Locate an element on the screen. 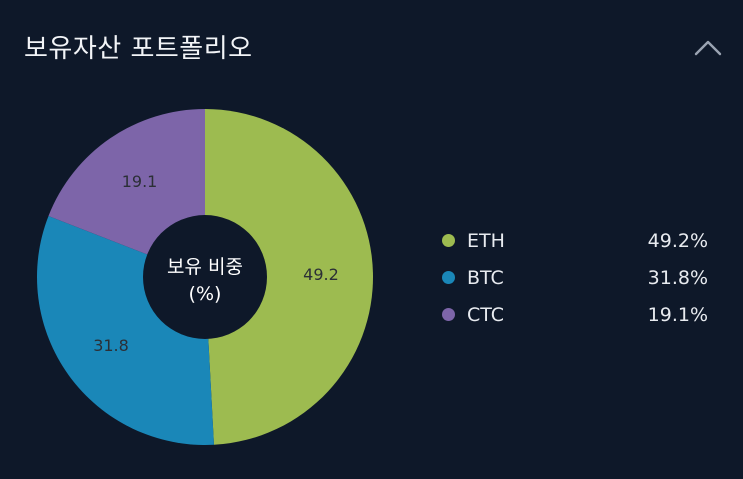  legend-percent: 49.2% is located at coordinates (677, 240).